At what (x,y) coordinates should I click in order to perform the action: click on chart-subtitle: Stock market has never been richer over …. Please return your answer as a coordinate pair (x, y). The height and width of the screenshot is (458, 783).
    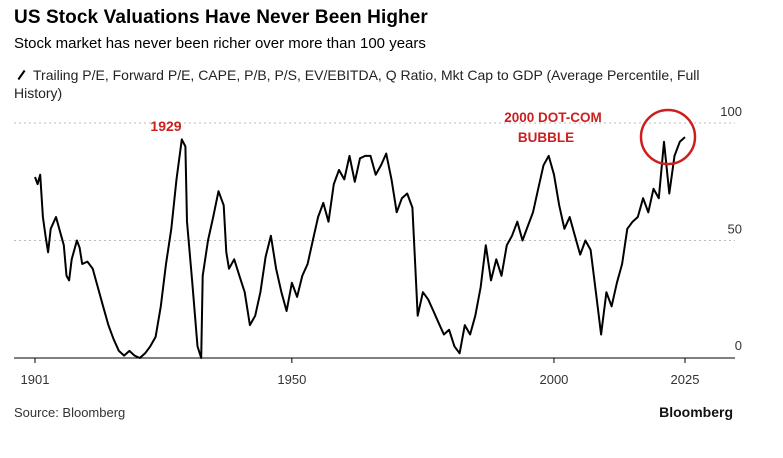
    Looking at the image, I should click on (220, 43).